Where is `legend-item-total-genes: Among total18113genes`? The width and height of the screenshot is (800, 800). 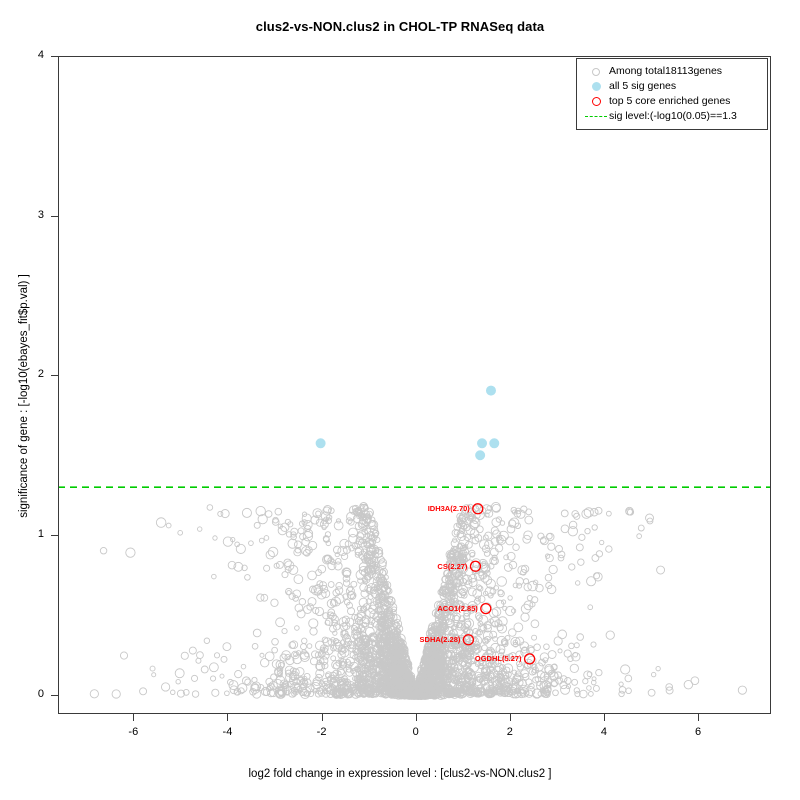 legend-item-total-genes: Among total18113genes is located at coordinates (673, 71).